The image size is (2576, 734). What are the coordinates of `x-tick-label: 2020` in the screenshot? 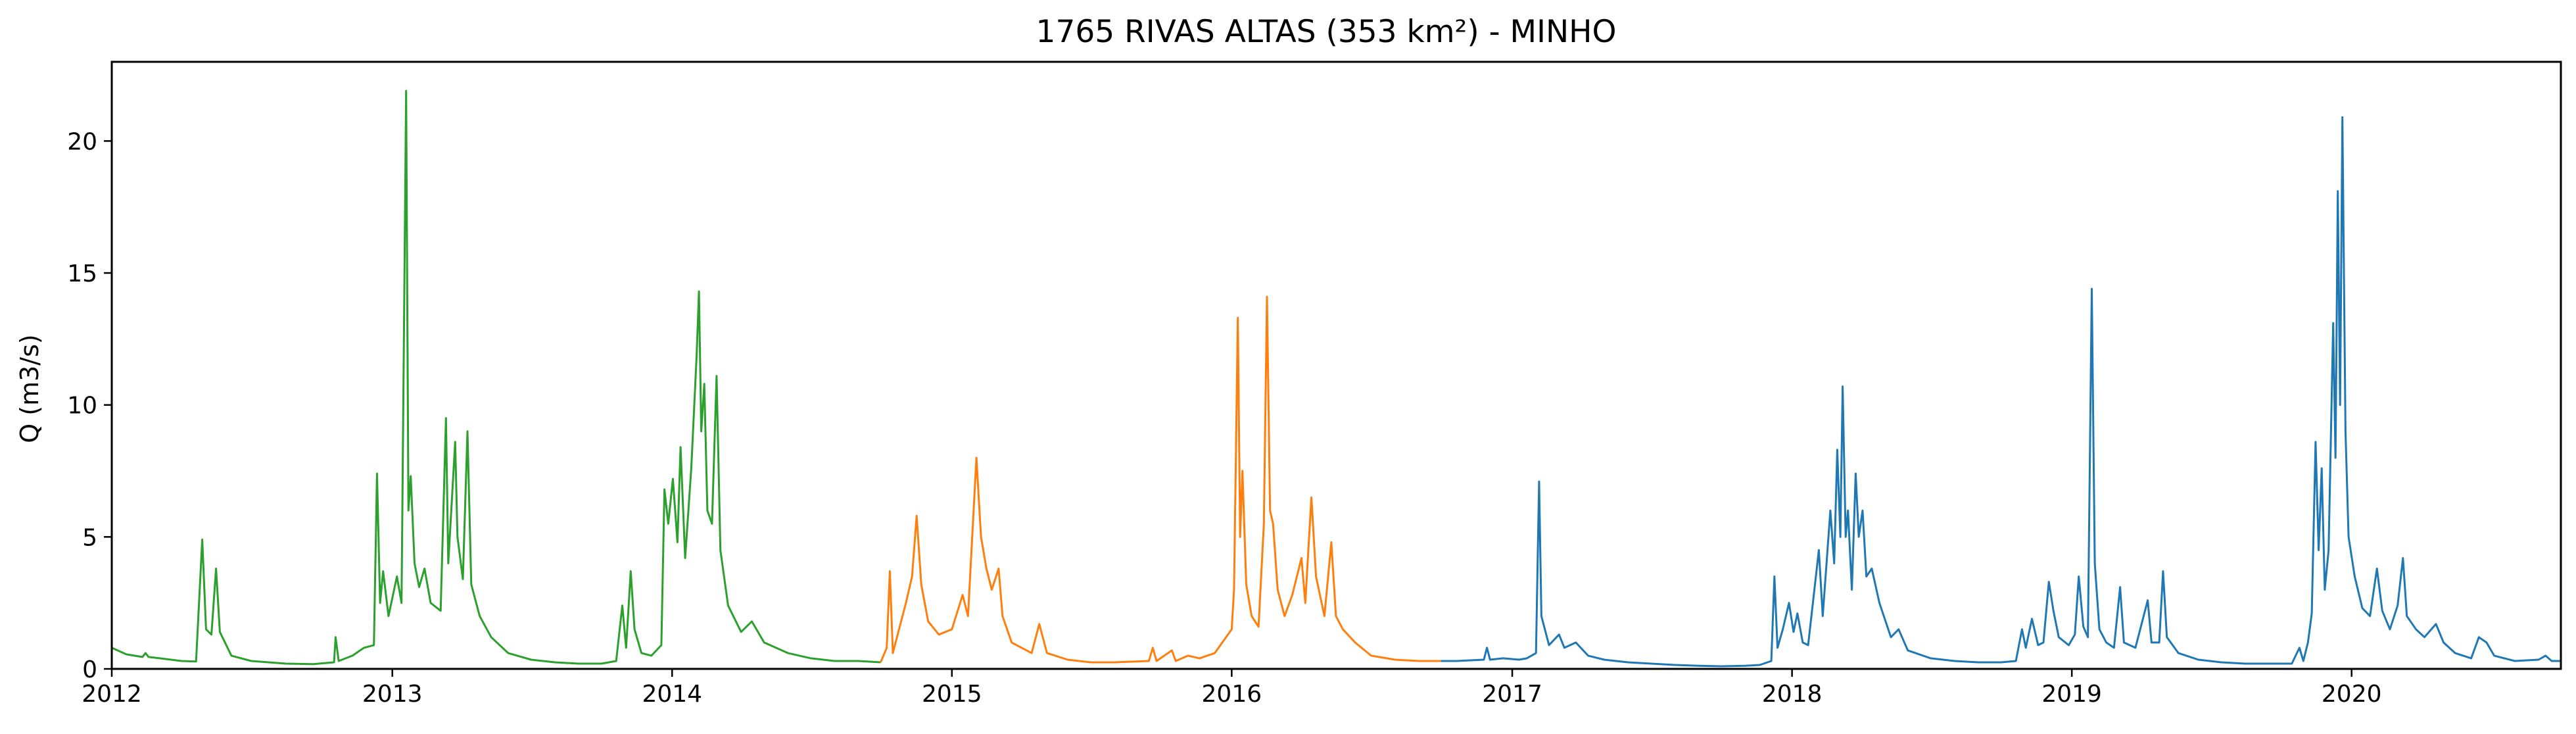 It's located at (2352, 694).